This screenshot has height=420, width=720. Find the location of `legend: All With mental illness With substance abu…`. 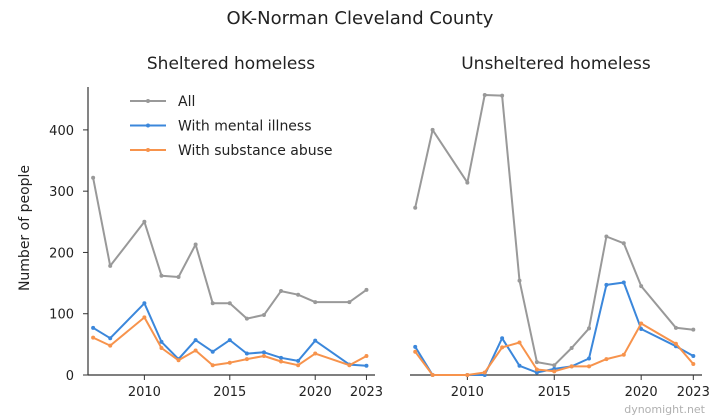

legend: All With mental illness With substance abu… is located at coordinates (231, 126).